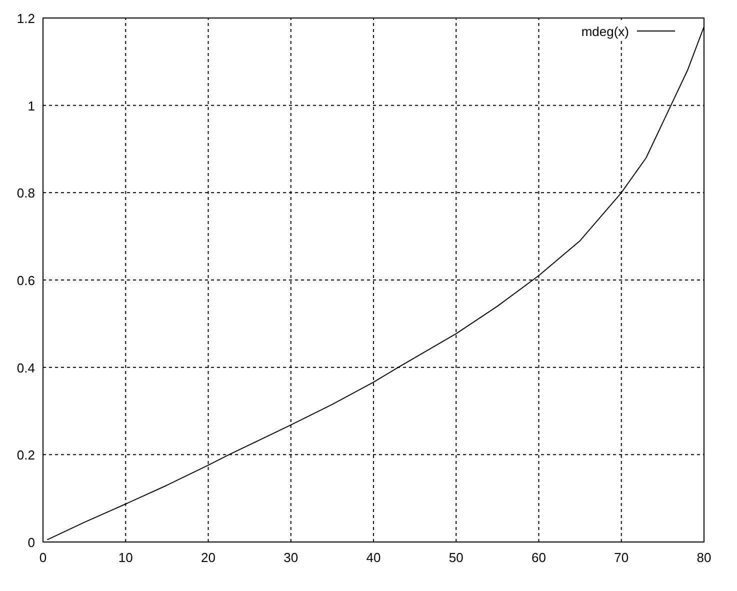  Describe the element at coordinates (621, 557) in the screenshot. I see `x-tick-label: 70` at that location.